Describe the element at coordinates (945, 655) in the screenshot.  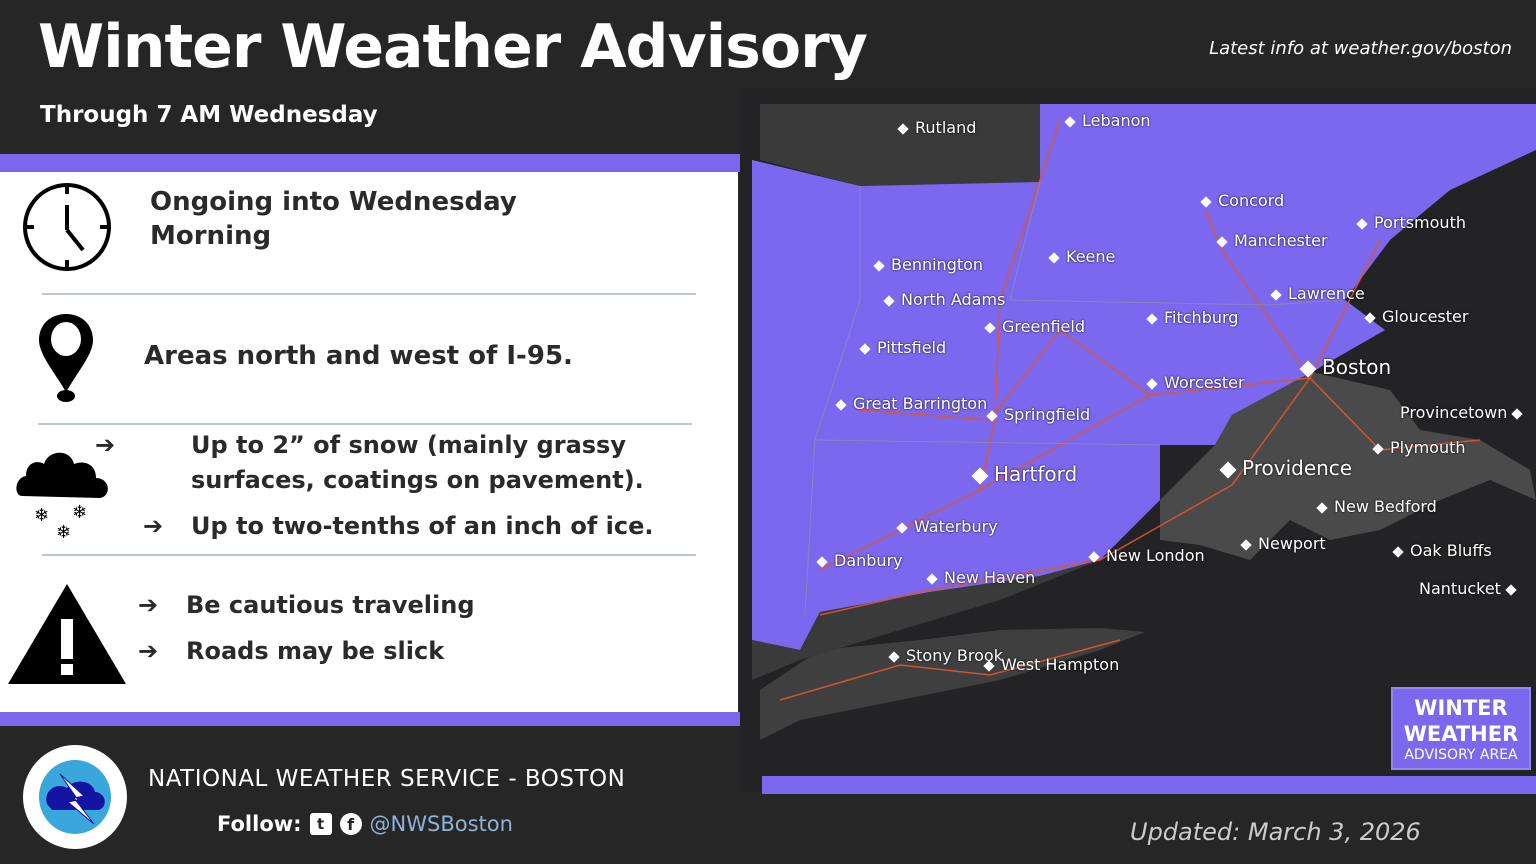
I see `city-label: Stony Brook` at that location.